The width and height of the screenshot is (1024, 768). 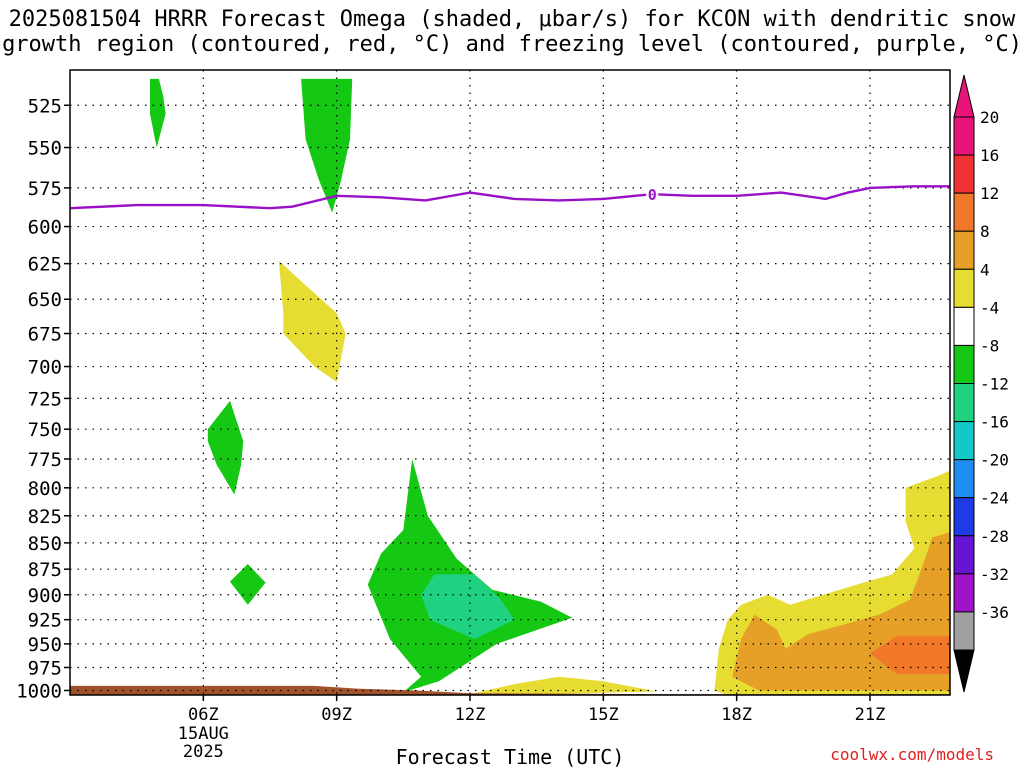 I want to click on site-credit: coolwx.com/models, so click(x=912, y=754).